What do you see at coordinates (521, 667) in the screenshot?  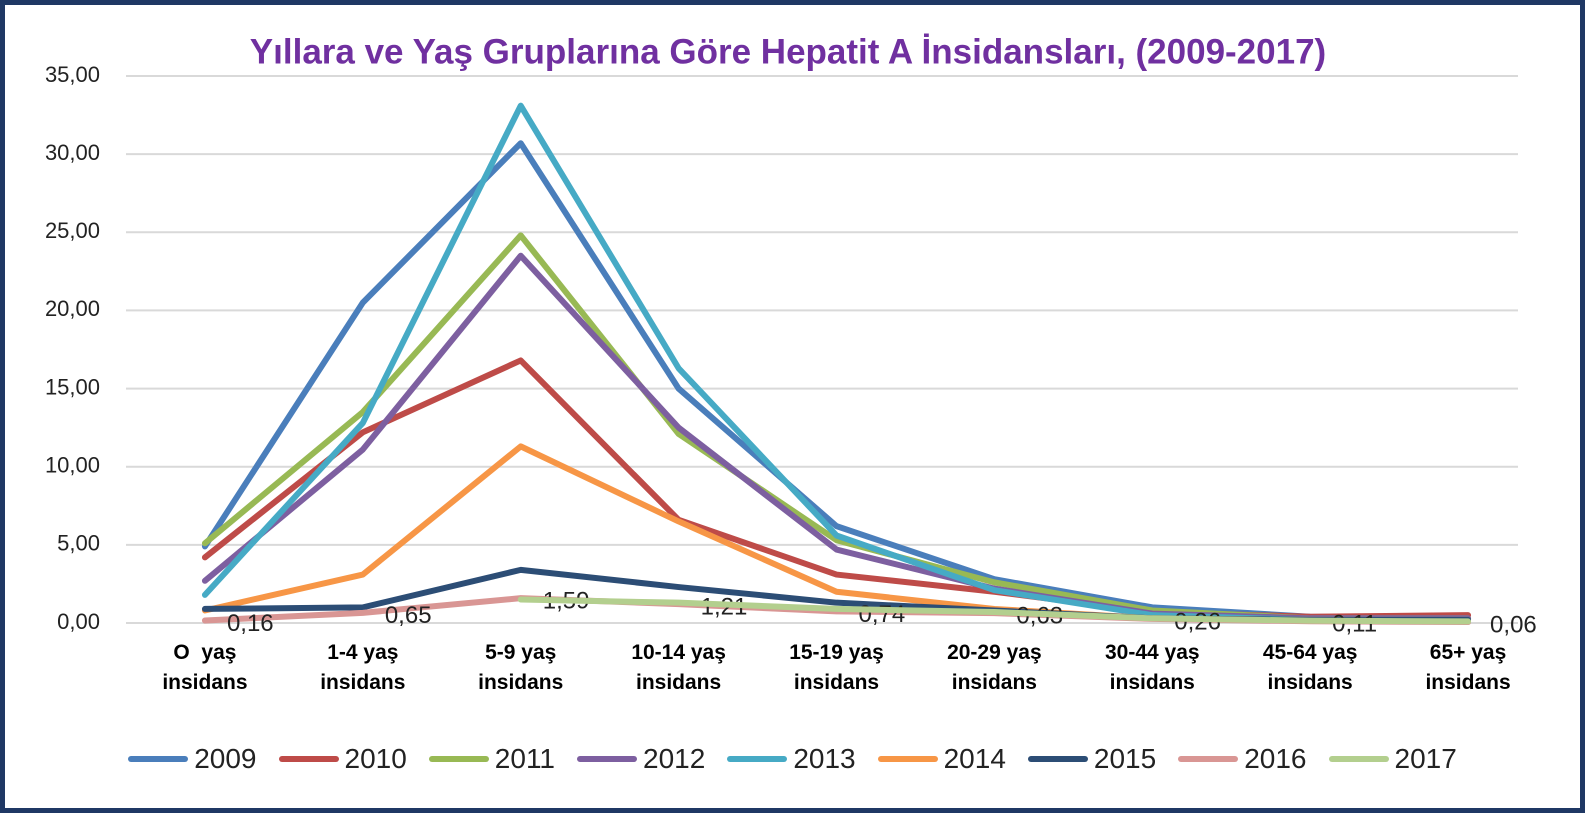 I see `x-tick-label: 5-9 yaş insidans` at bounding box center [521, 667].